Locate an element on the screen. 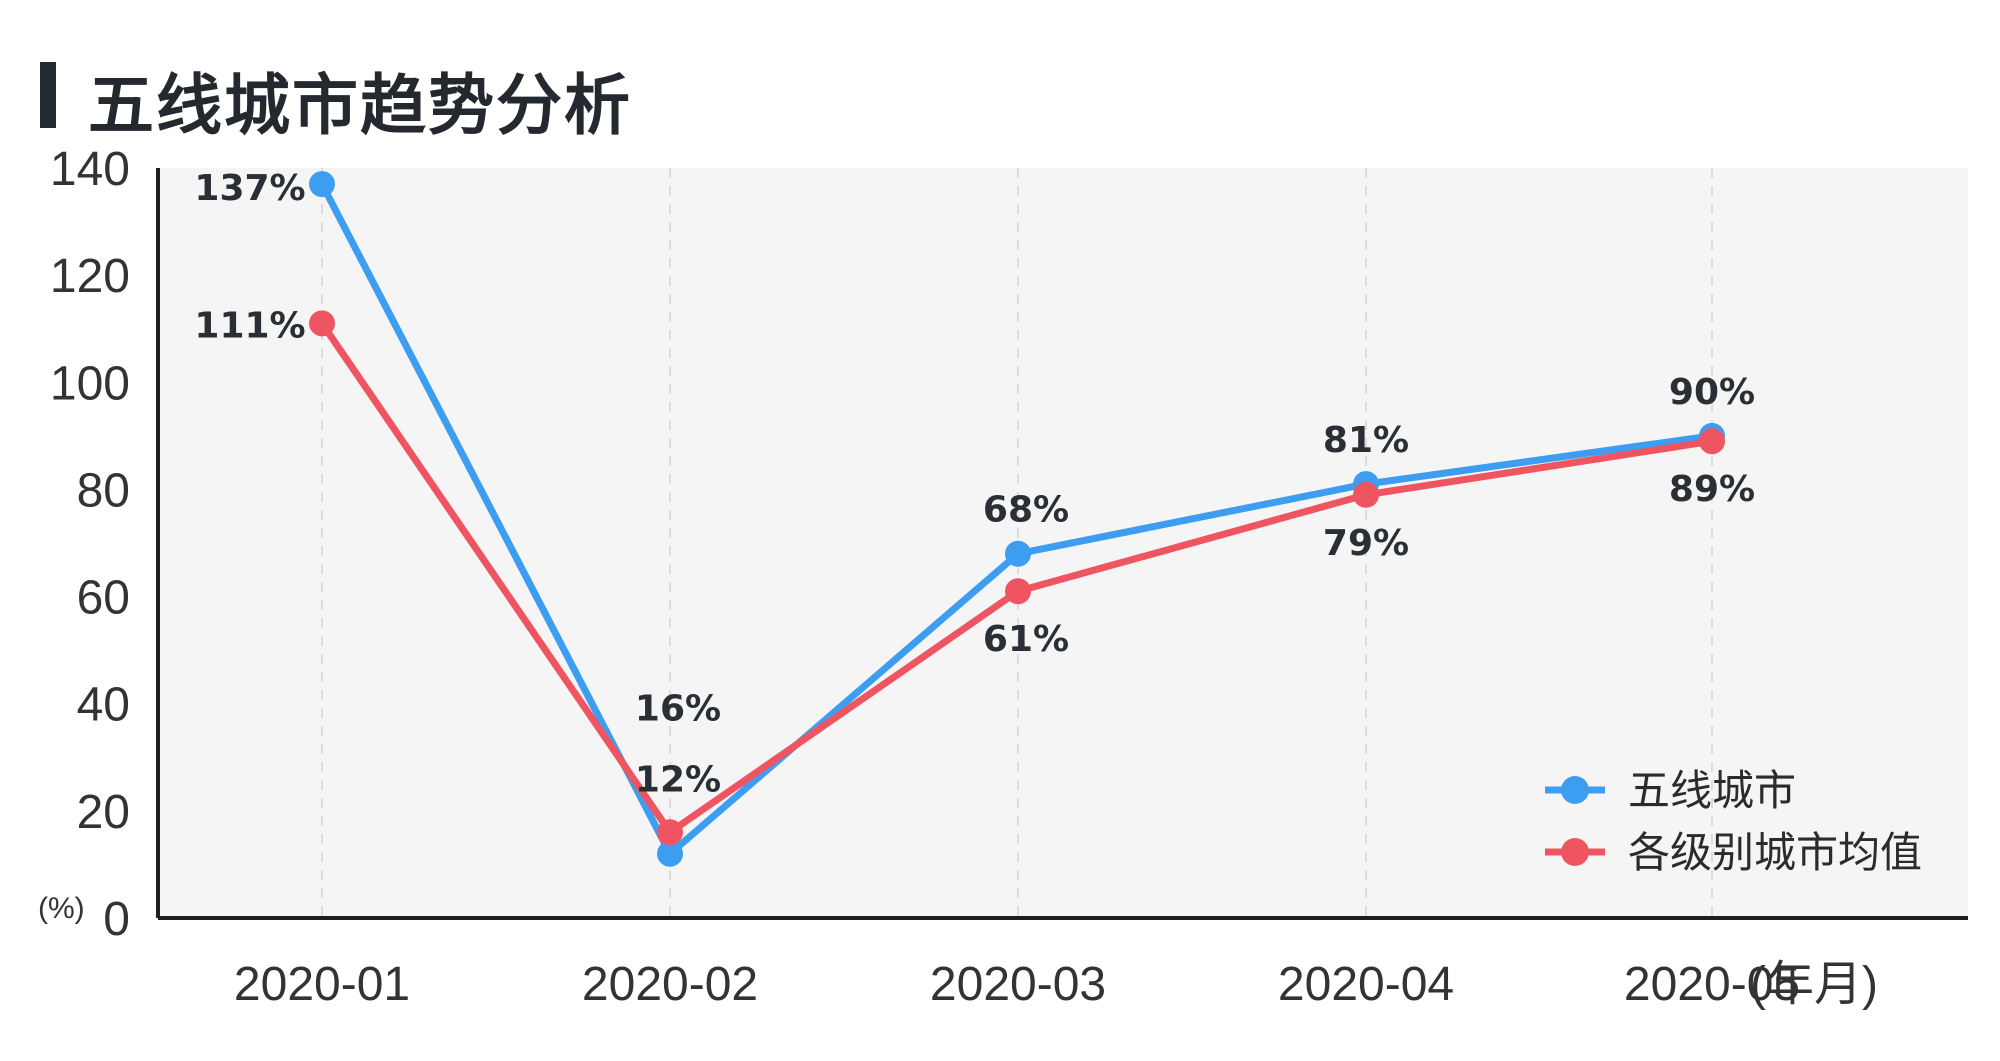 This screenshot has width=2000, height=1061. title-accent-bar is located at coordinates (48, 95).